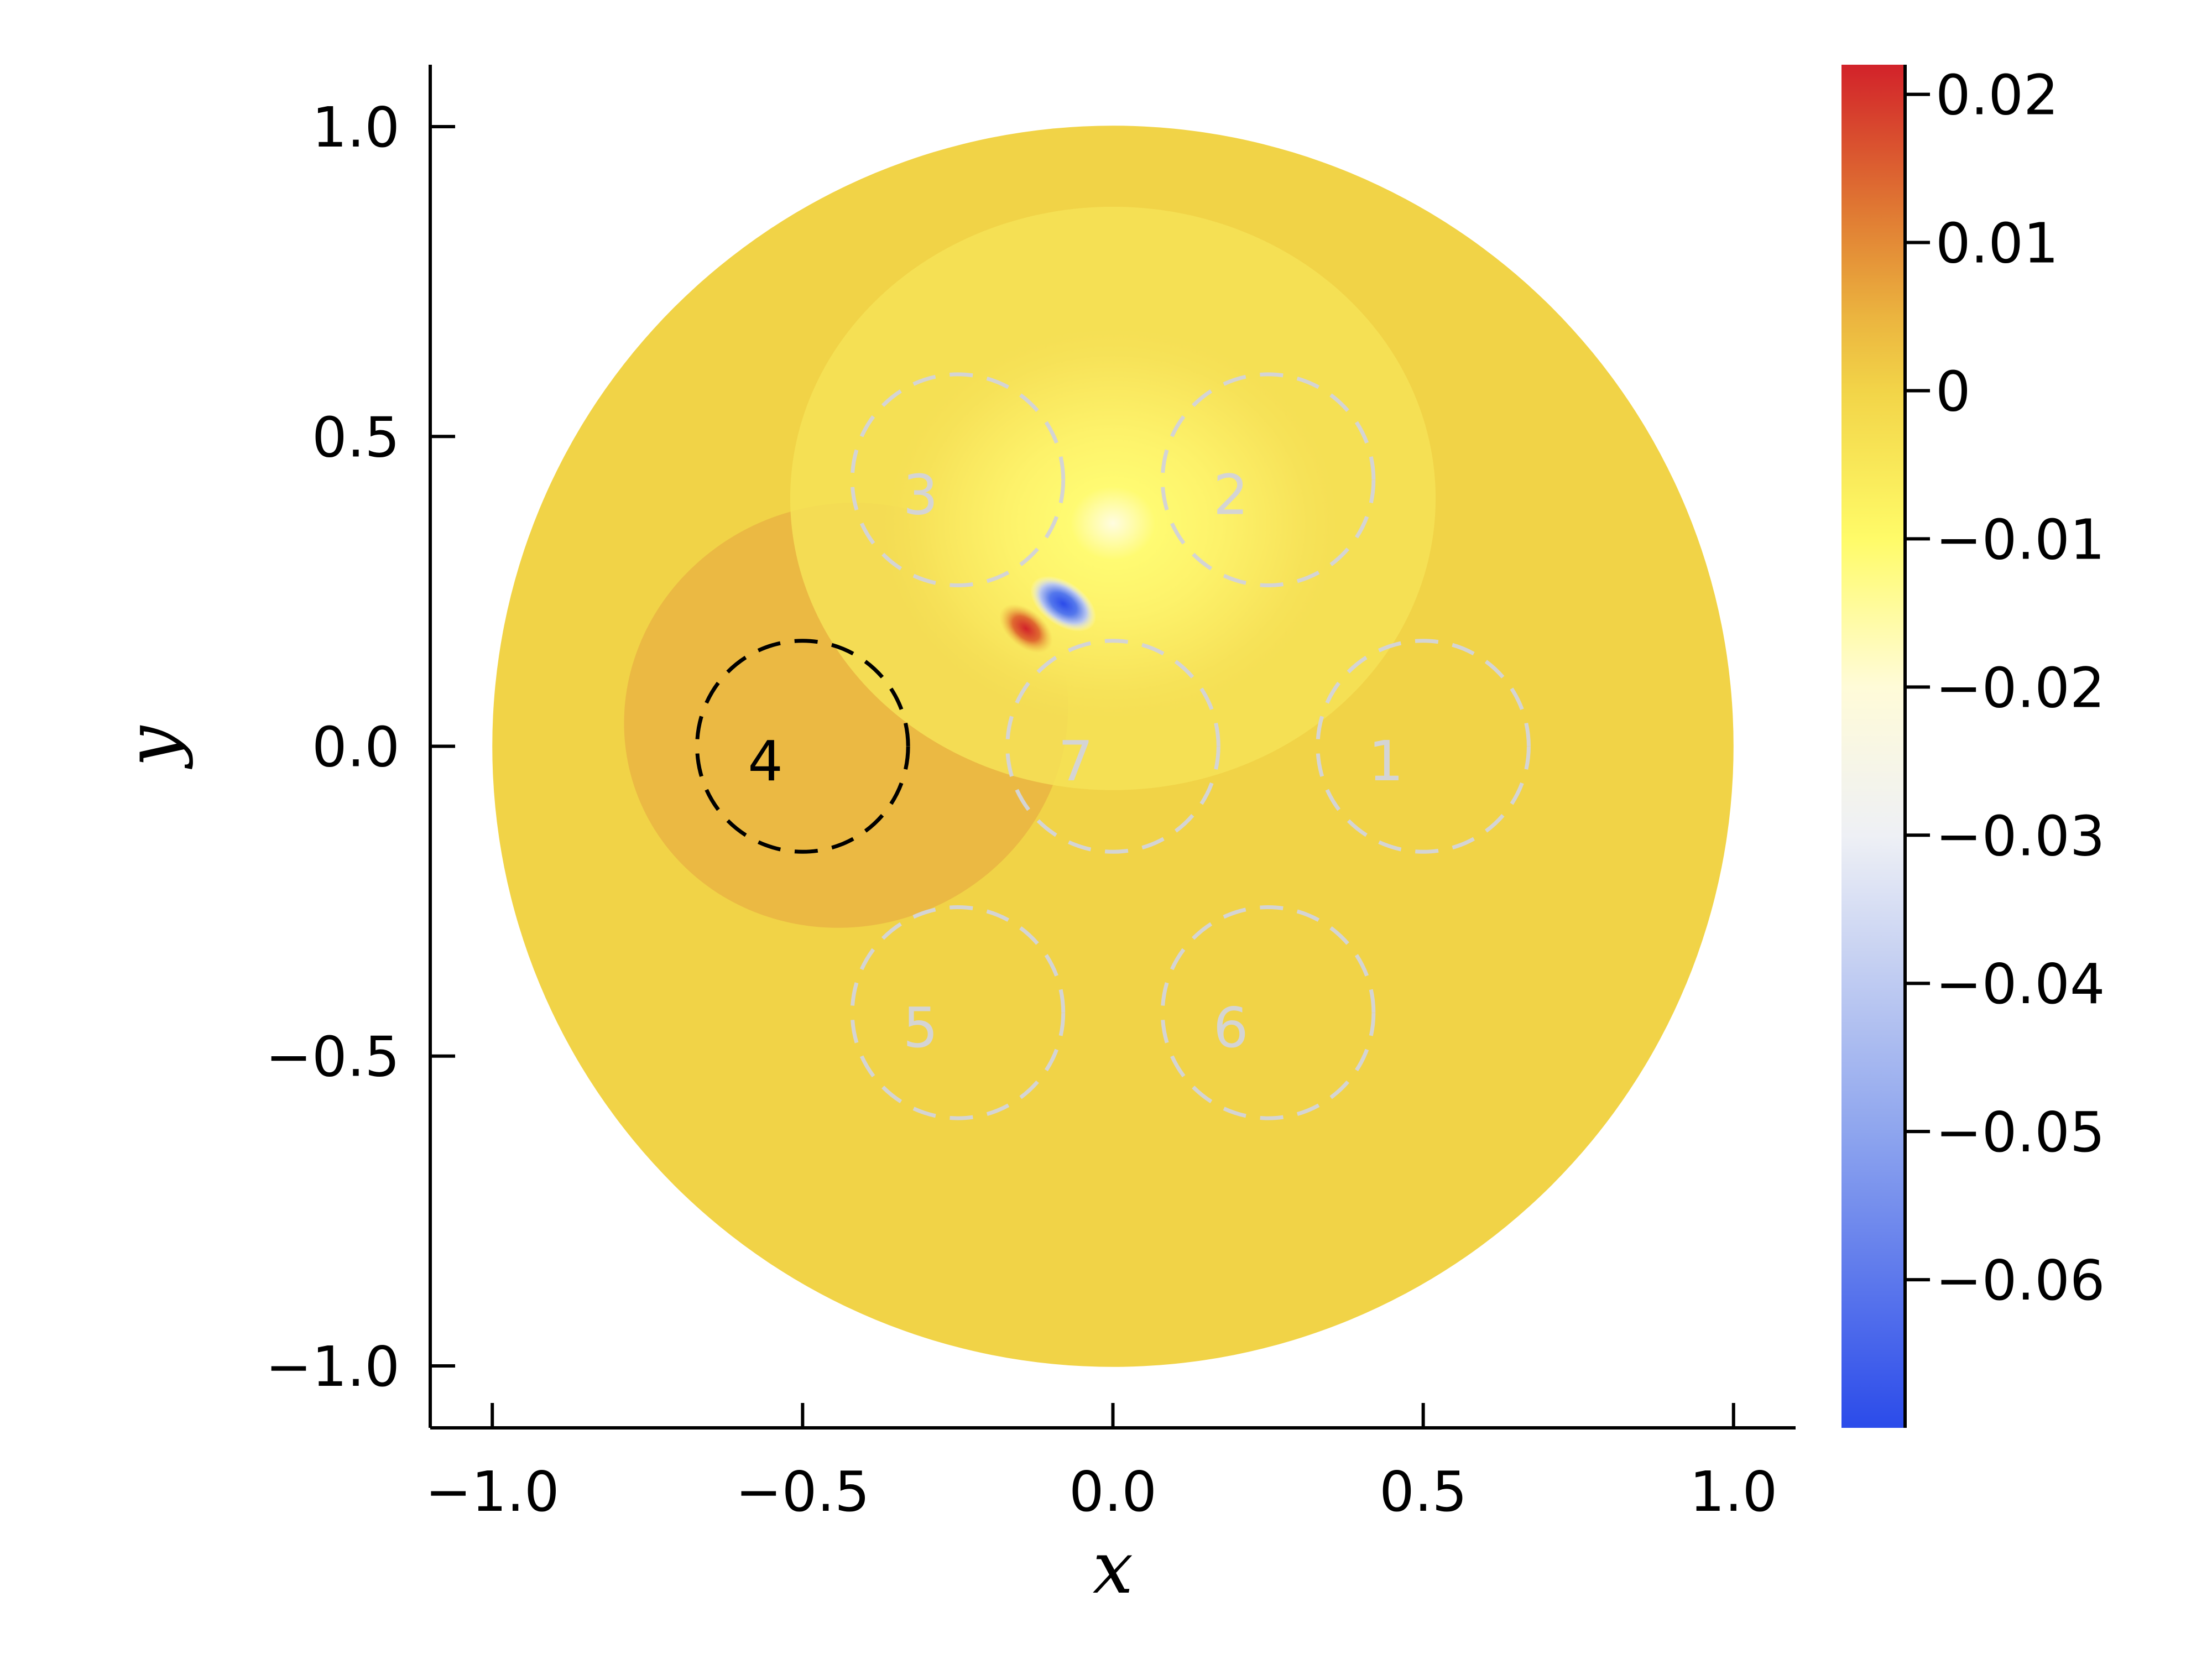 This screenshot has width=2212, height=1659. What do you see at coordinates (1998, 244) in the screenshot?
I see `colorbar-tick-label: 0.01` at bounding box center [1998, 244].